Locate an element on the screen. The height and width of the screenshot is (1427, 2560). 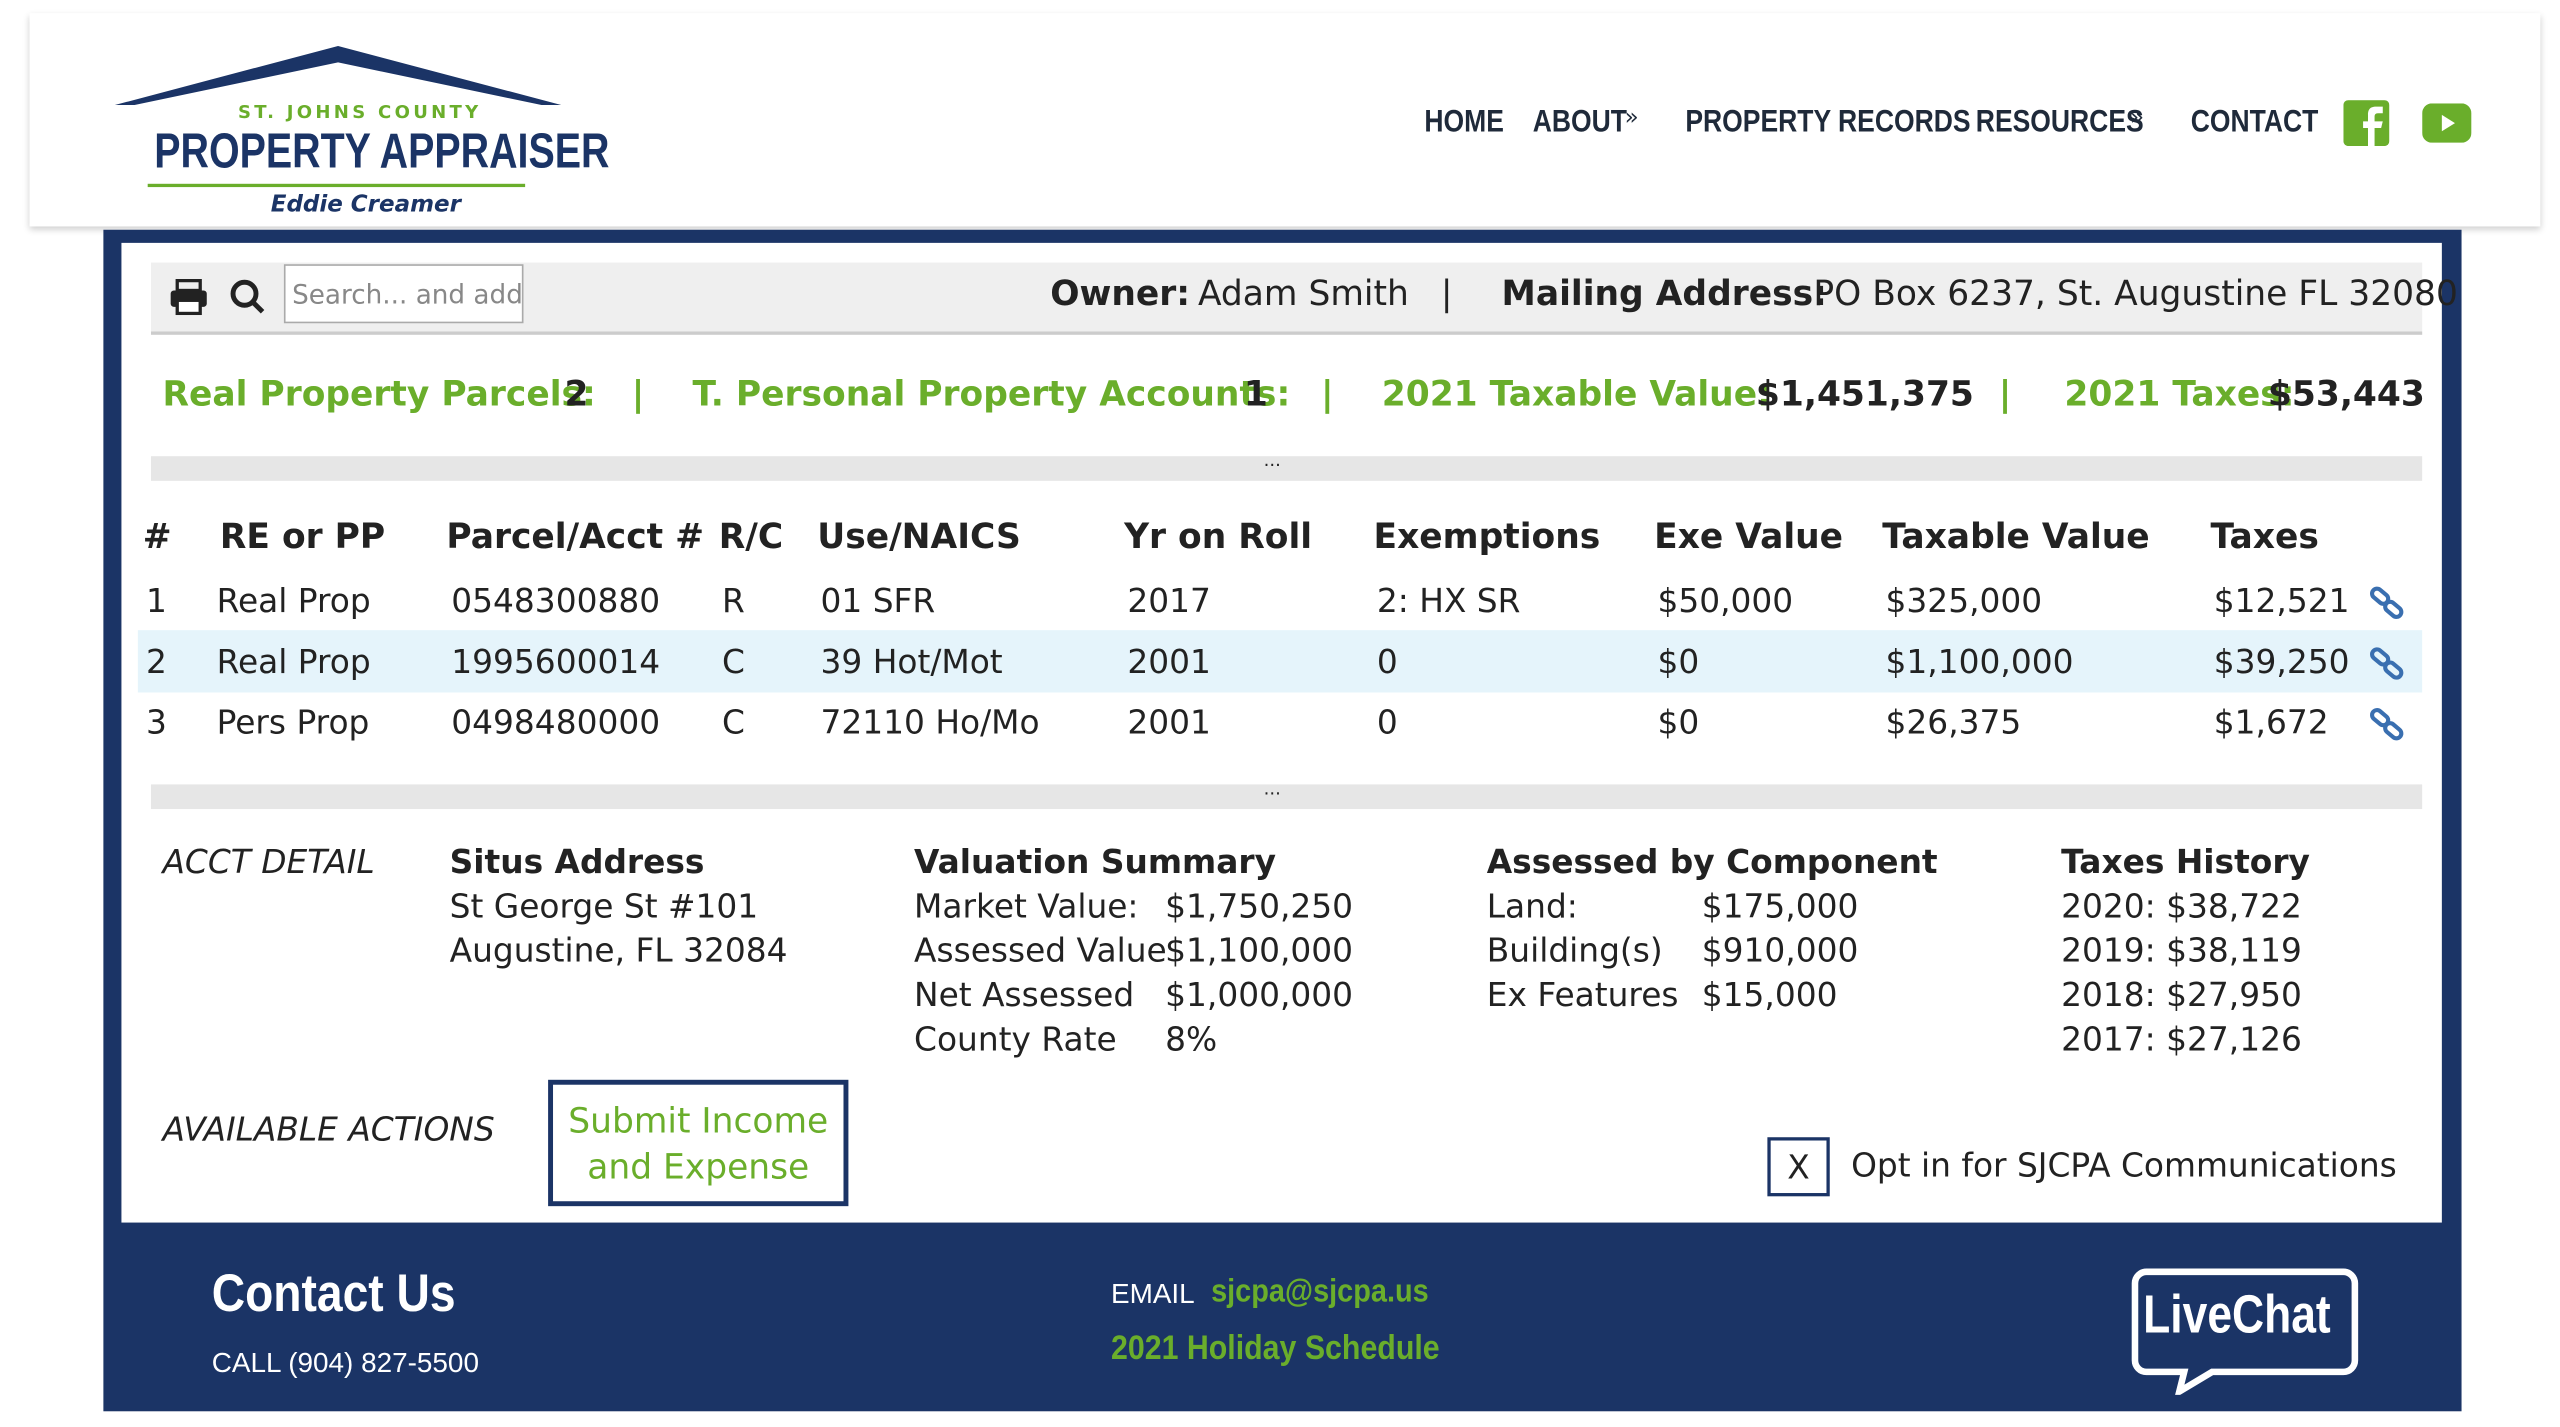
table-cell: Real Prop is located at coordinates (293, 600).